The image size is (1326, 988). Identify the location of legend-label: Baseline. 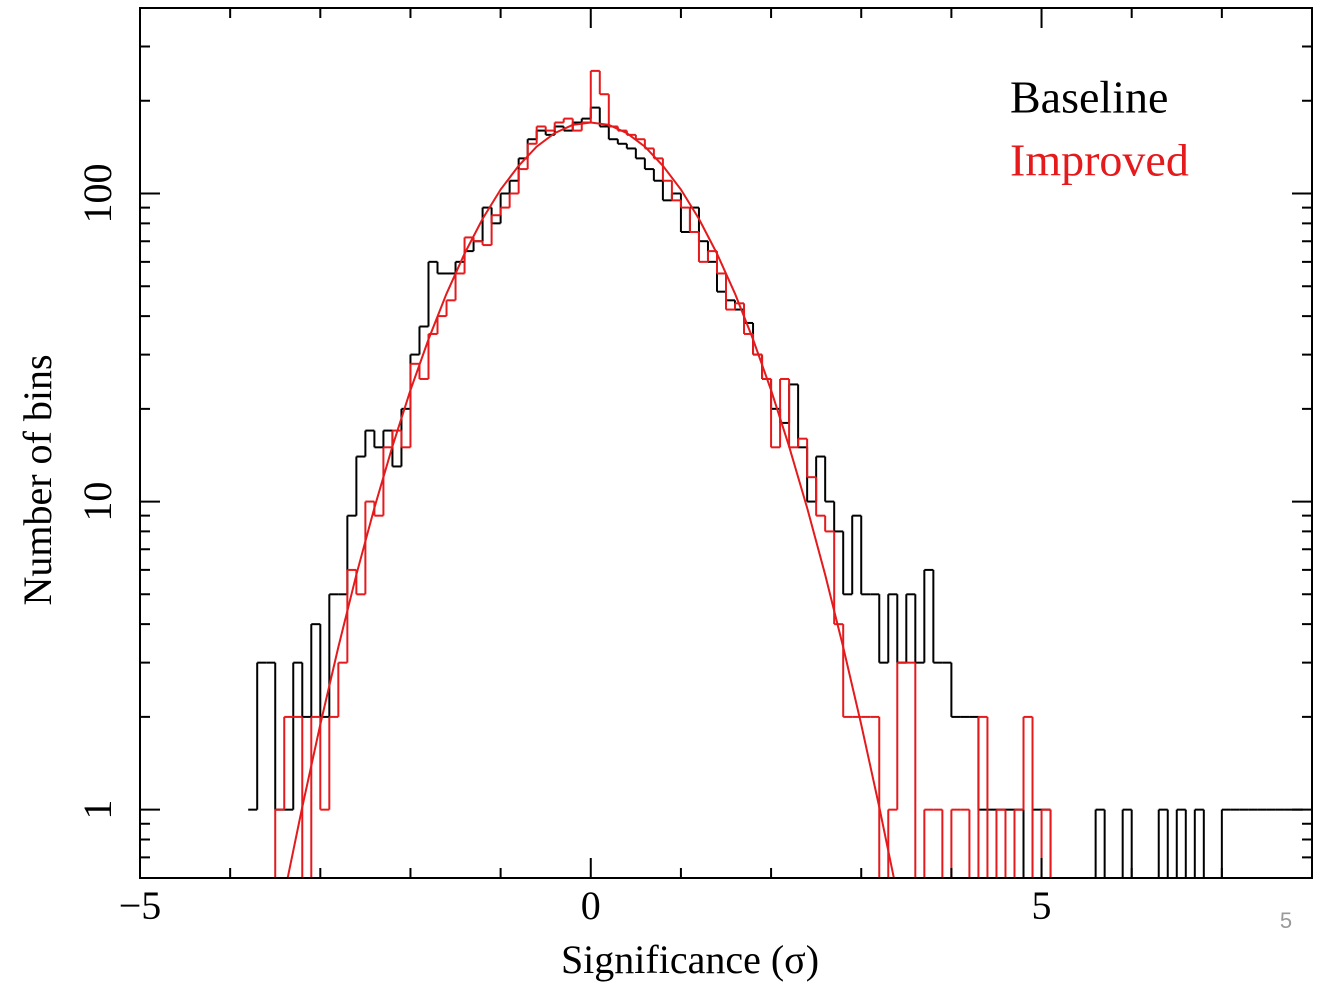
(1089, 97).